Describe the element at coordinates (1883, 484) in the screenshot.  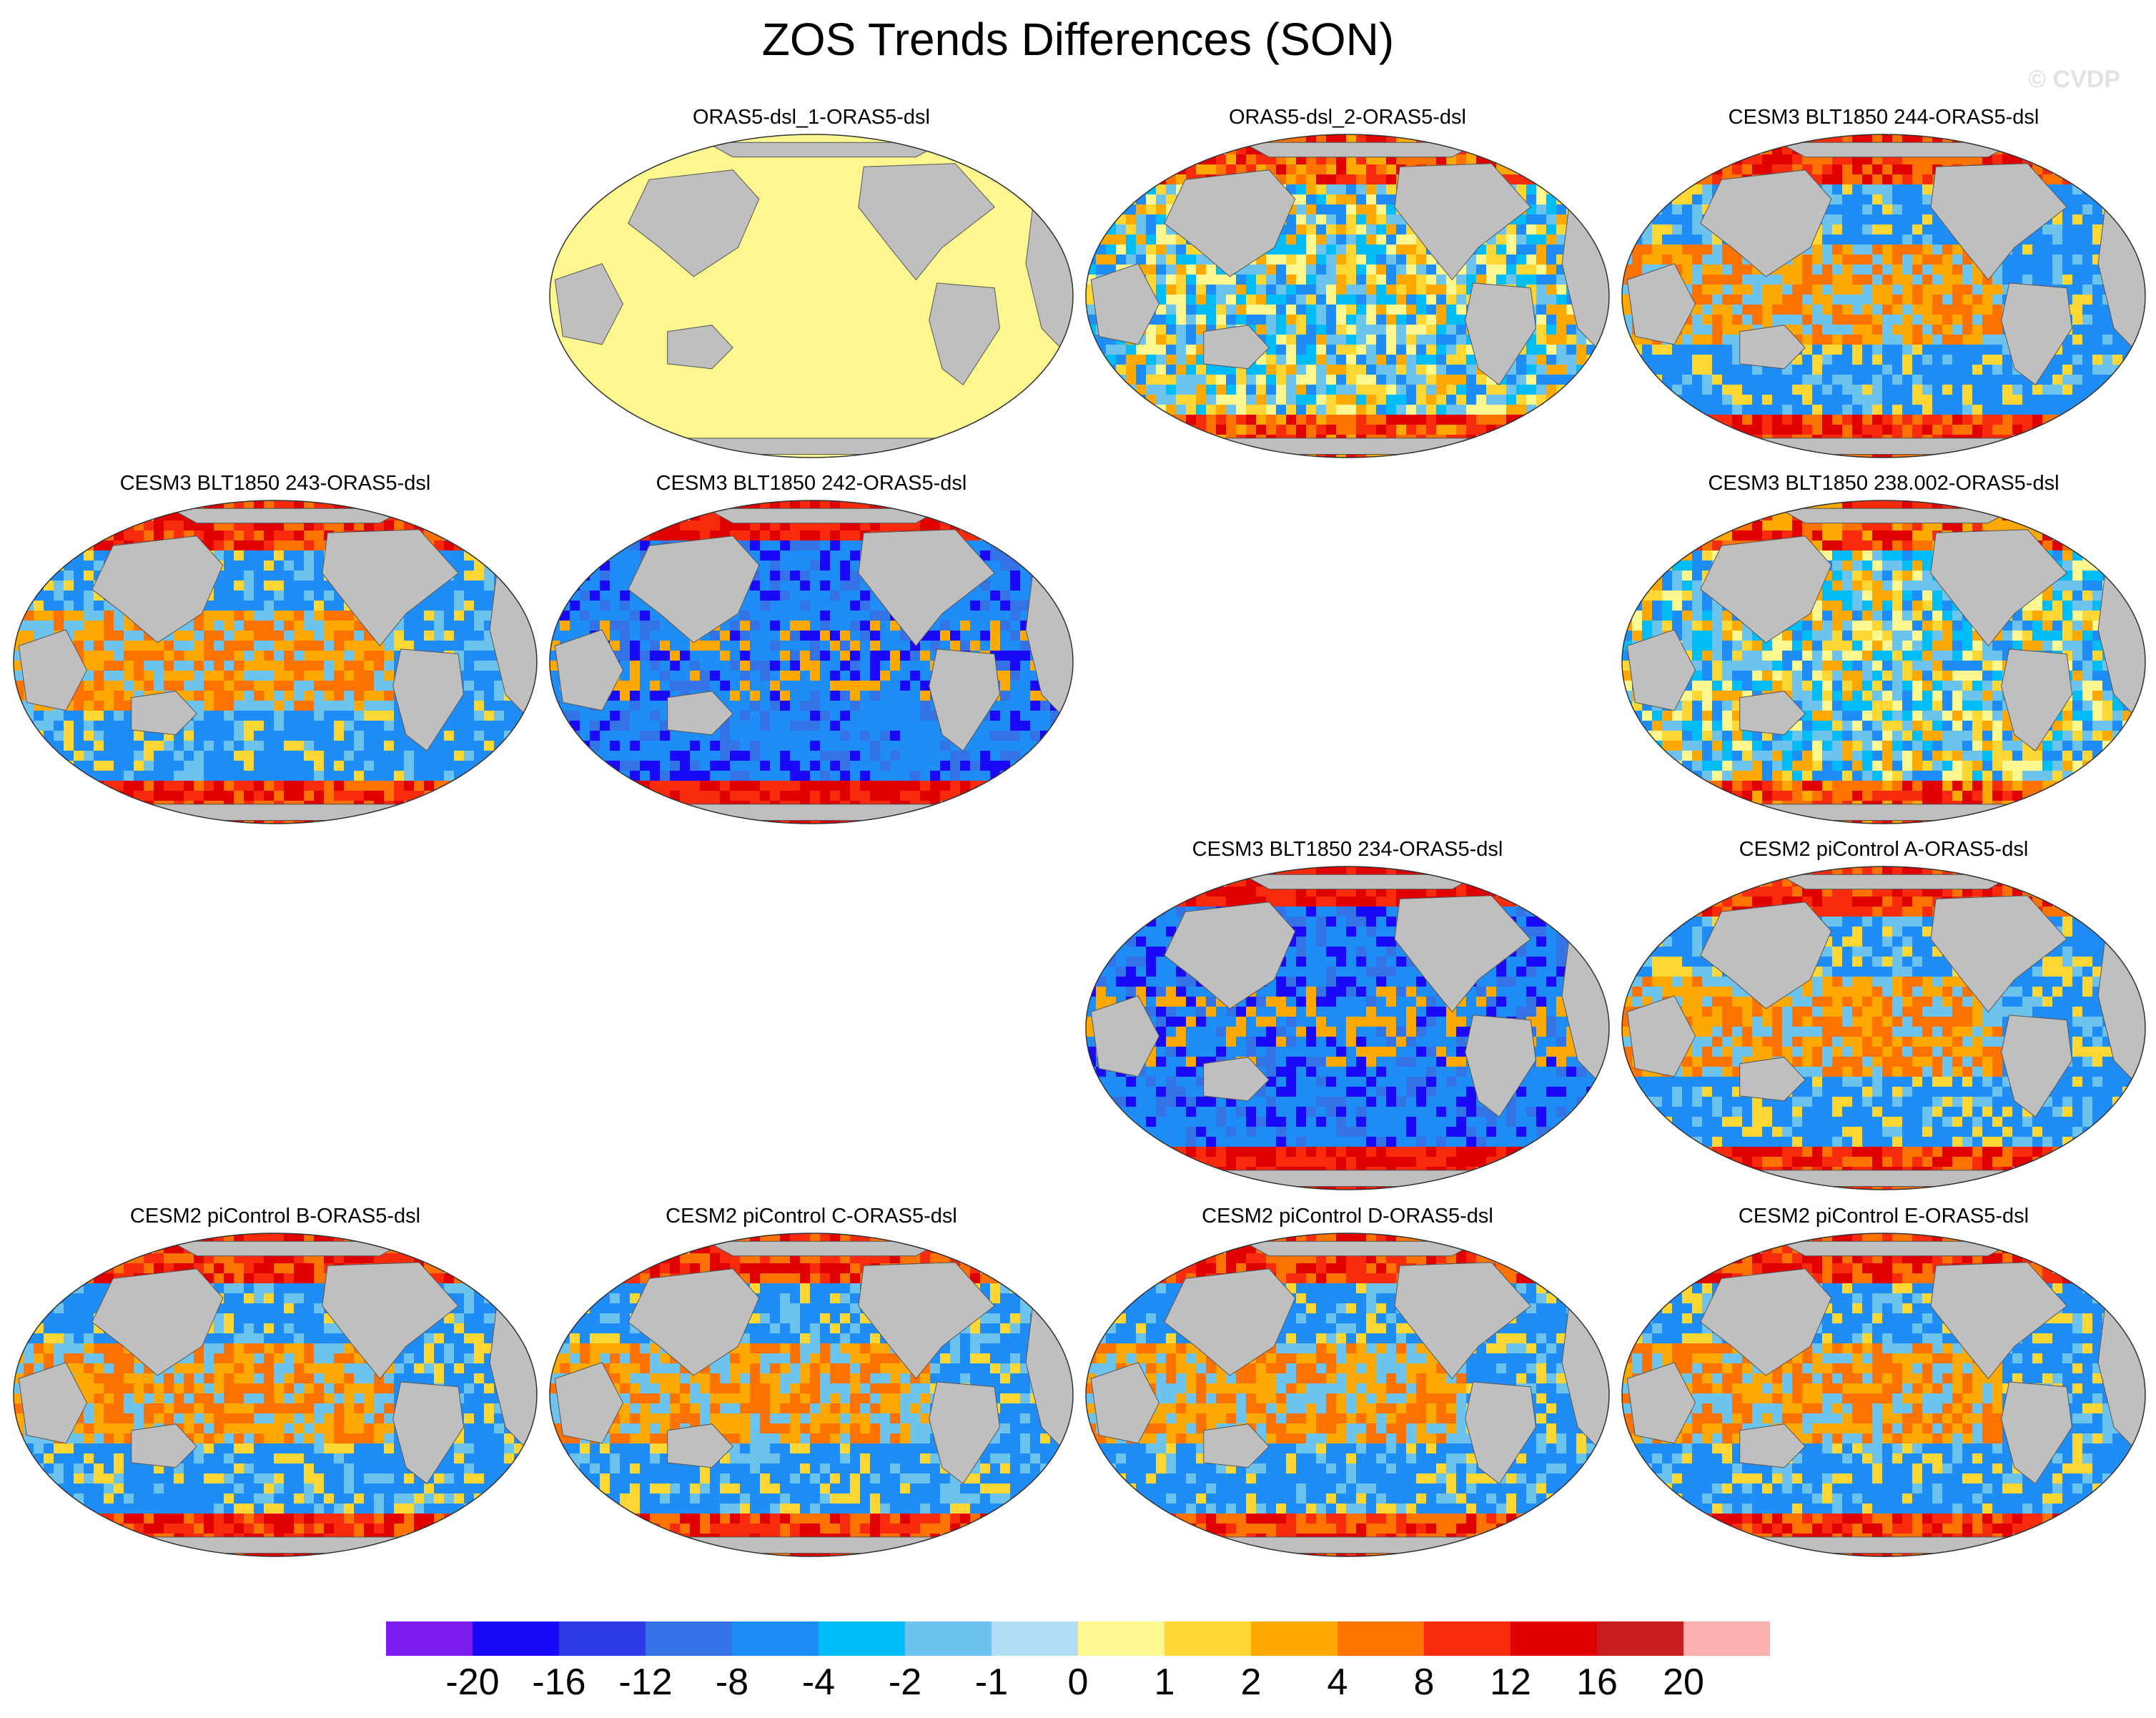
I see `panel-title: CESM3 BLT1850 238.002-ORAS5-dsl` at that location.